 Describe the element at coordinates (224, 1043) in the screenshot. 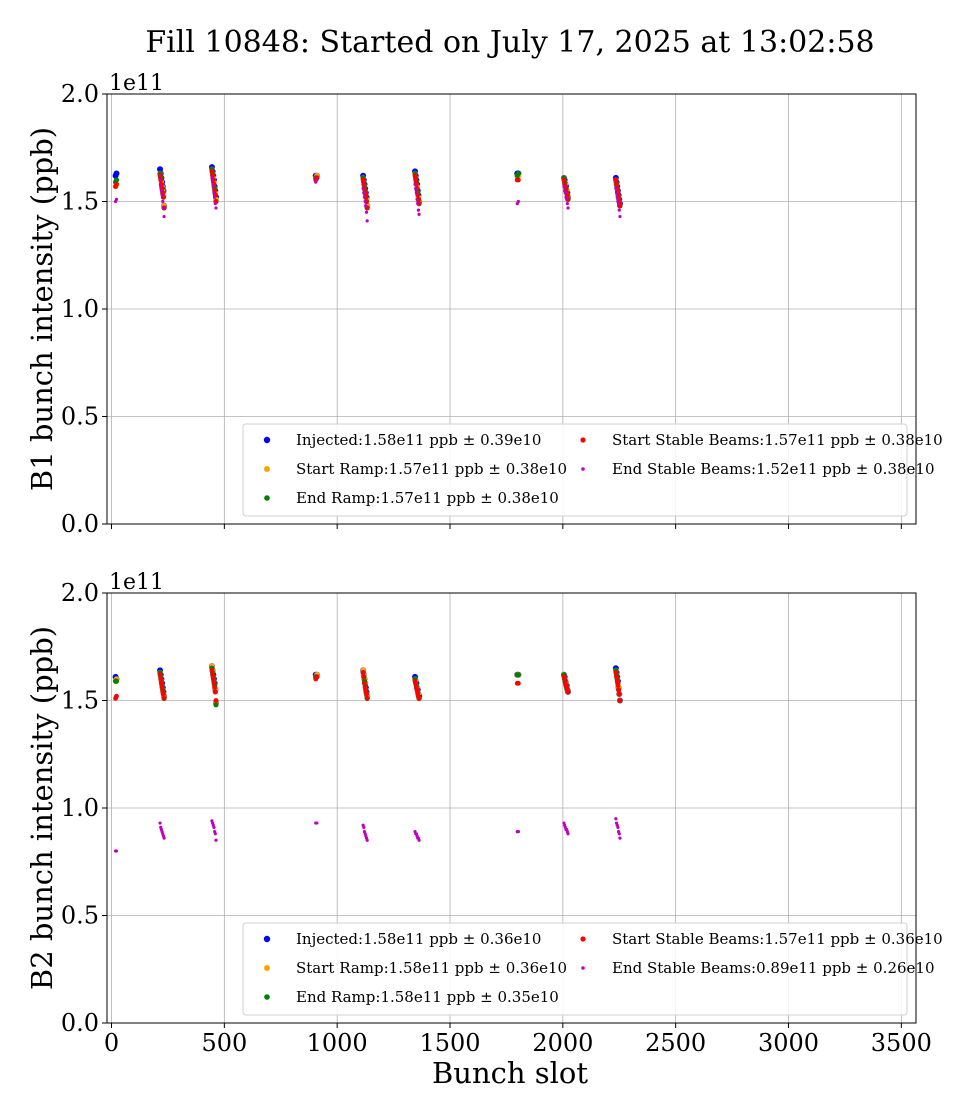

I see `b2-x-tick-label: 500` at that location.